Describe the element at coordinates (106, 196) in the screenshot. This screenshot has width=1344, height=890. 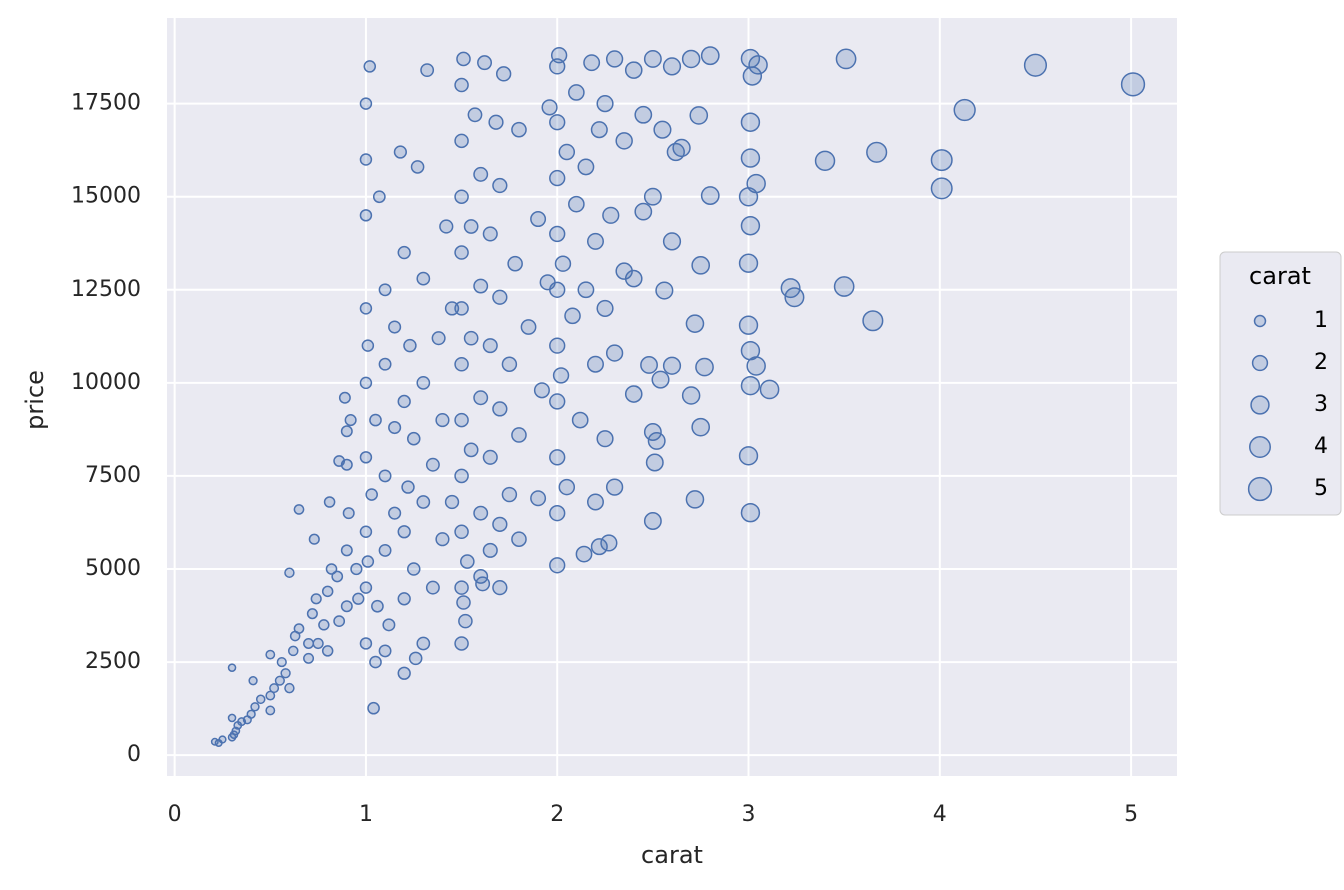
I see `y-tick-label: 15000` at that location.